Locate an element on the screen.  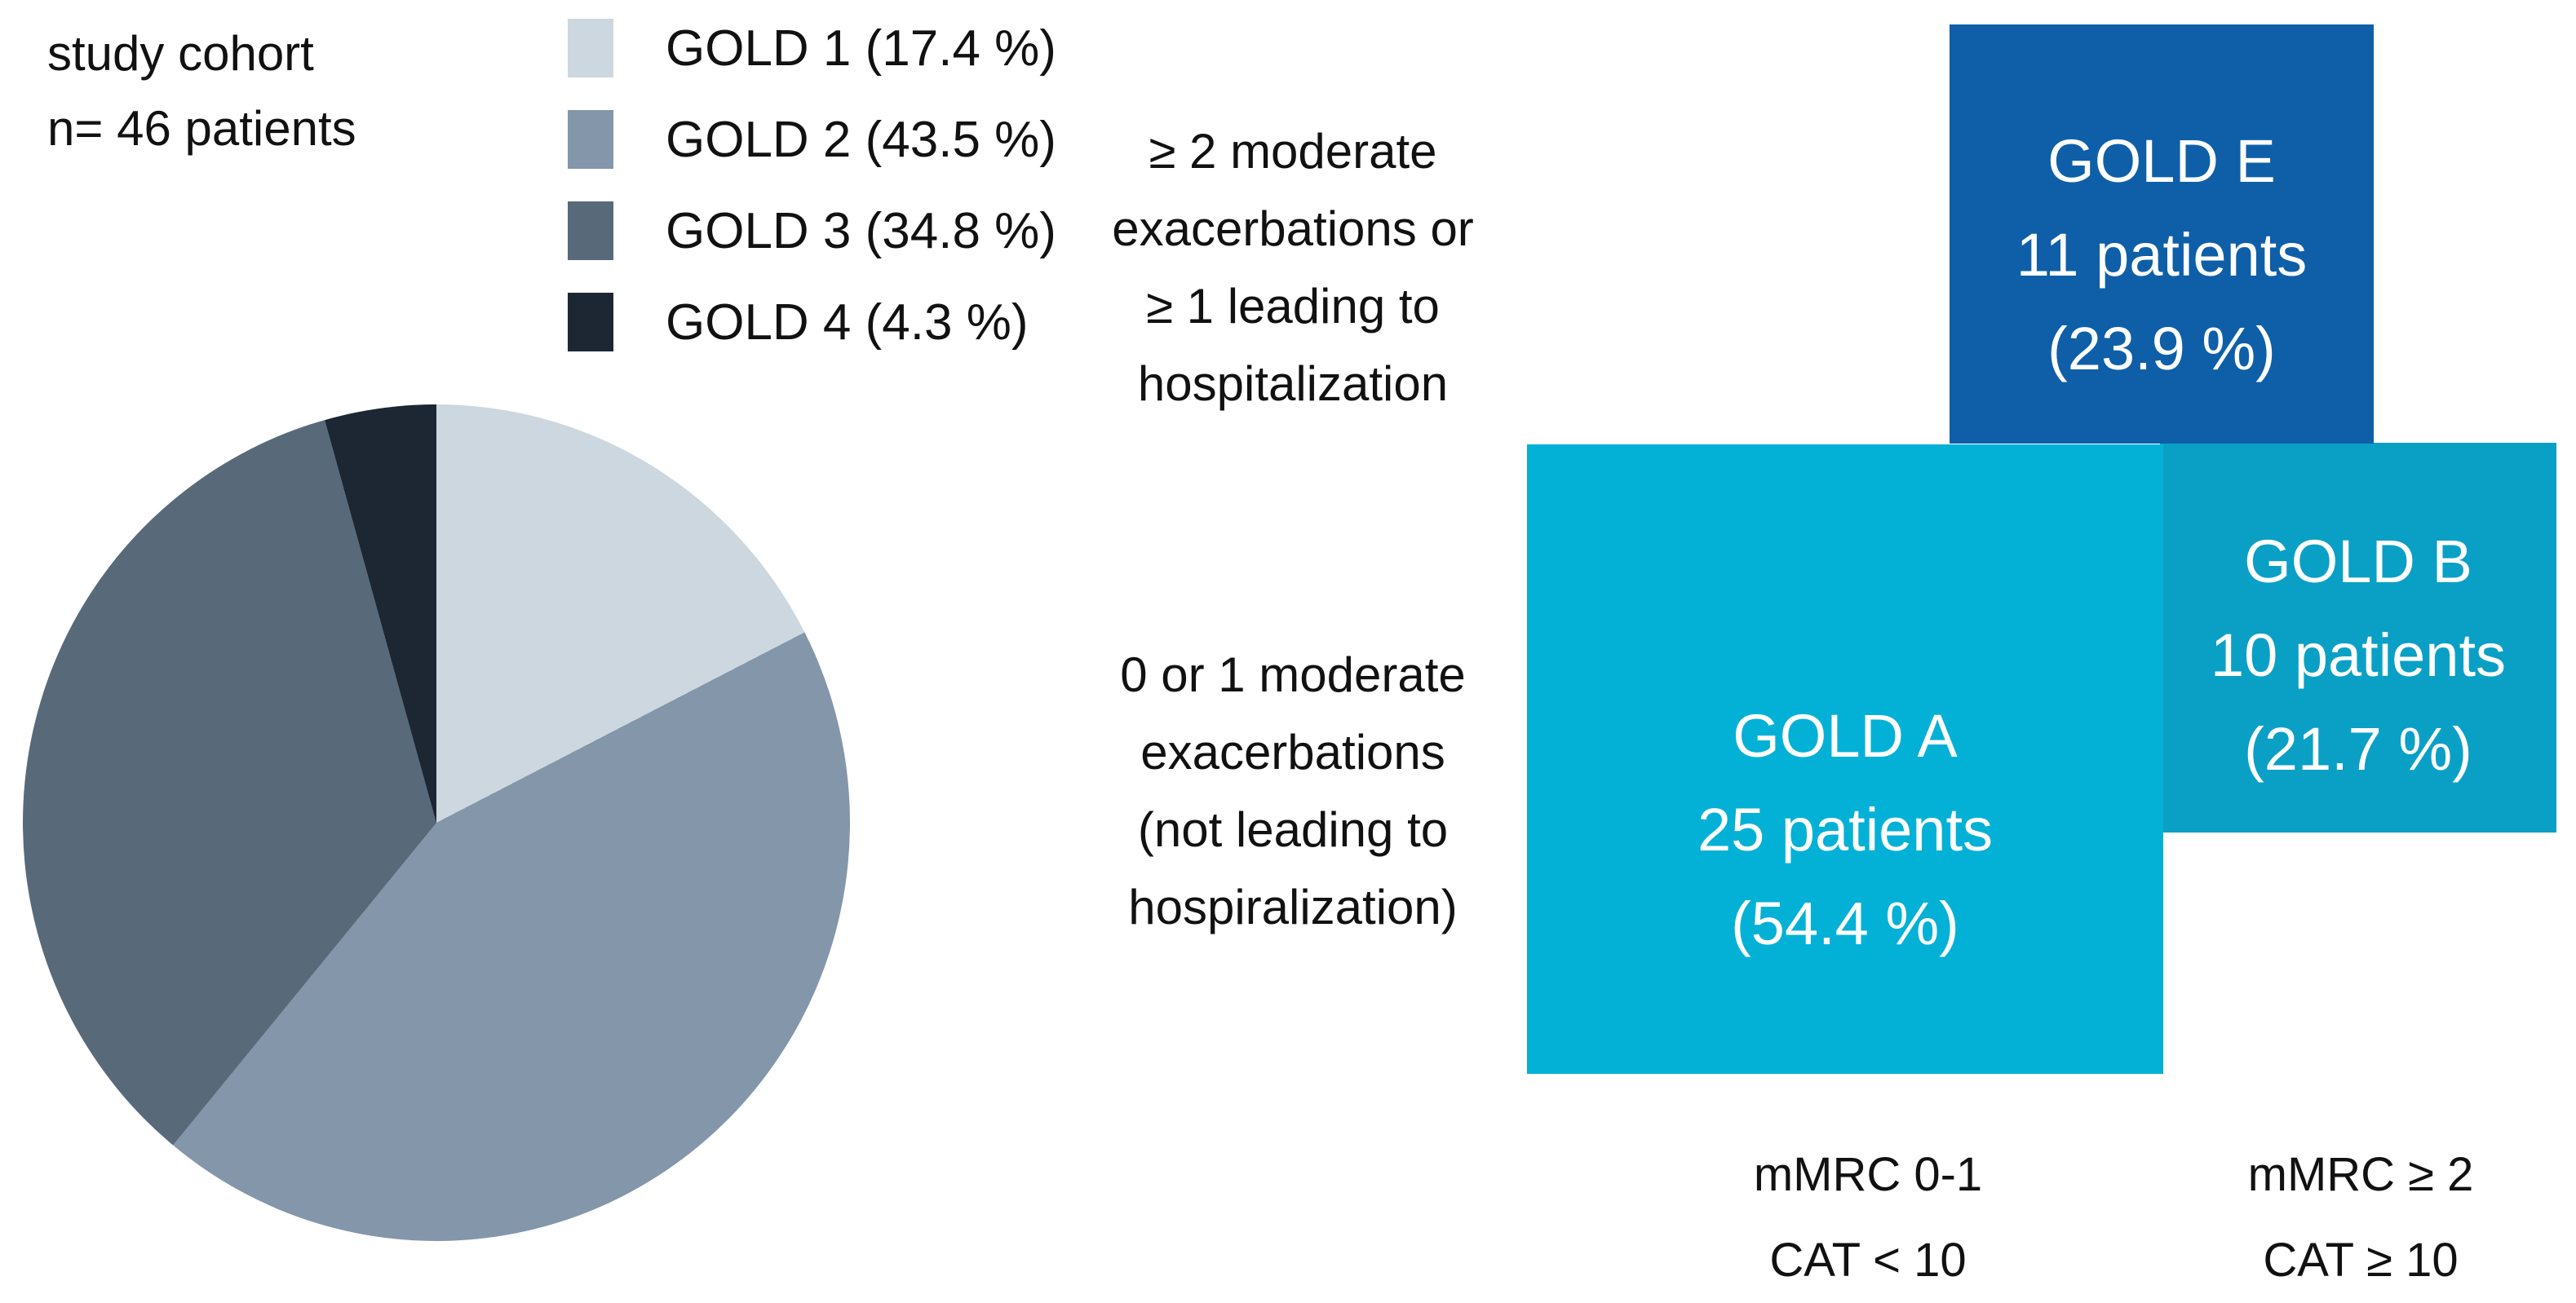
gold-b-patients: 10 patients is located at coordinates (2358, 655).